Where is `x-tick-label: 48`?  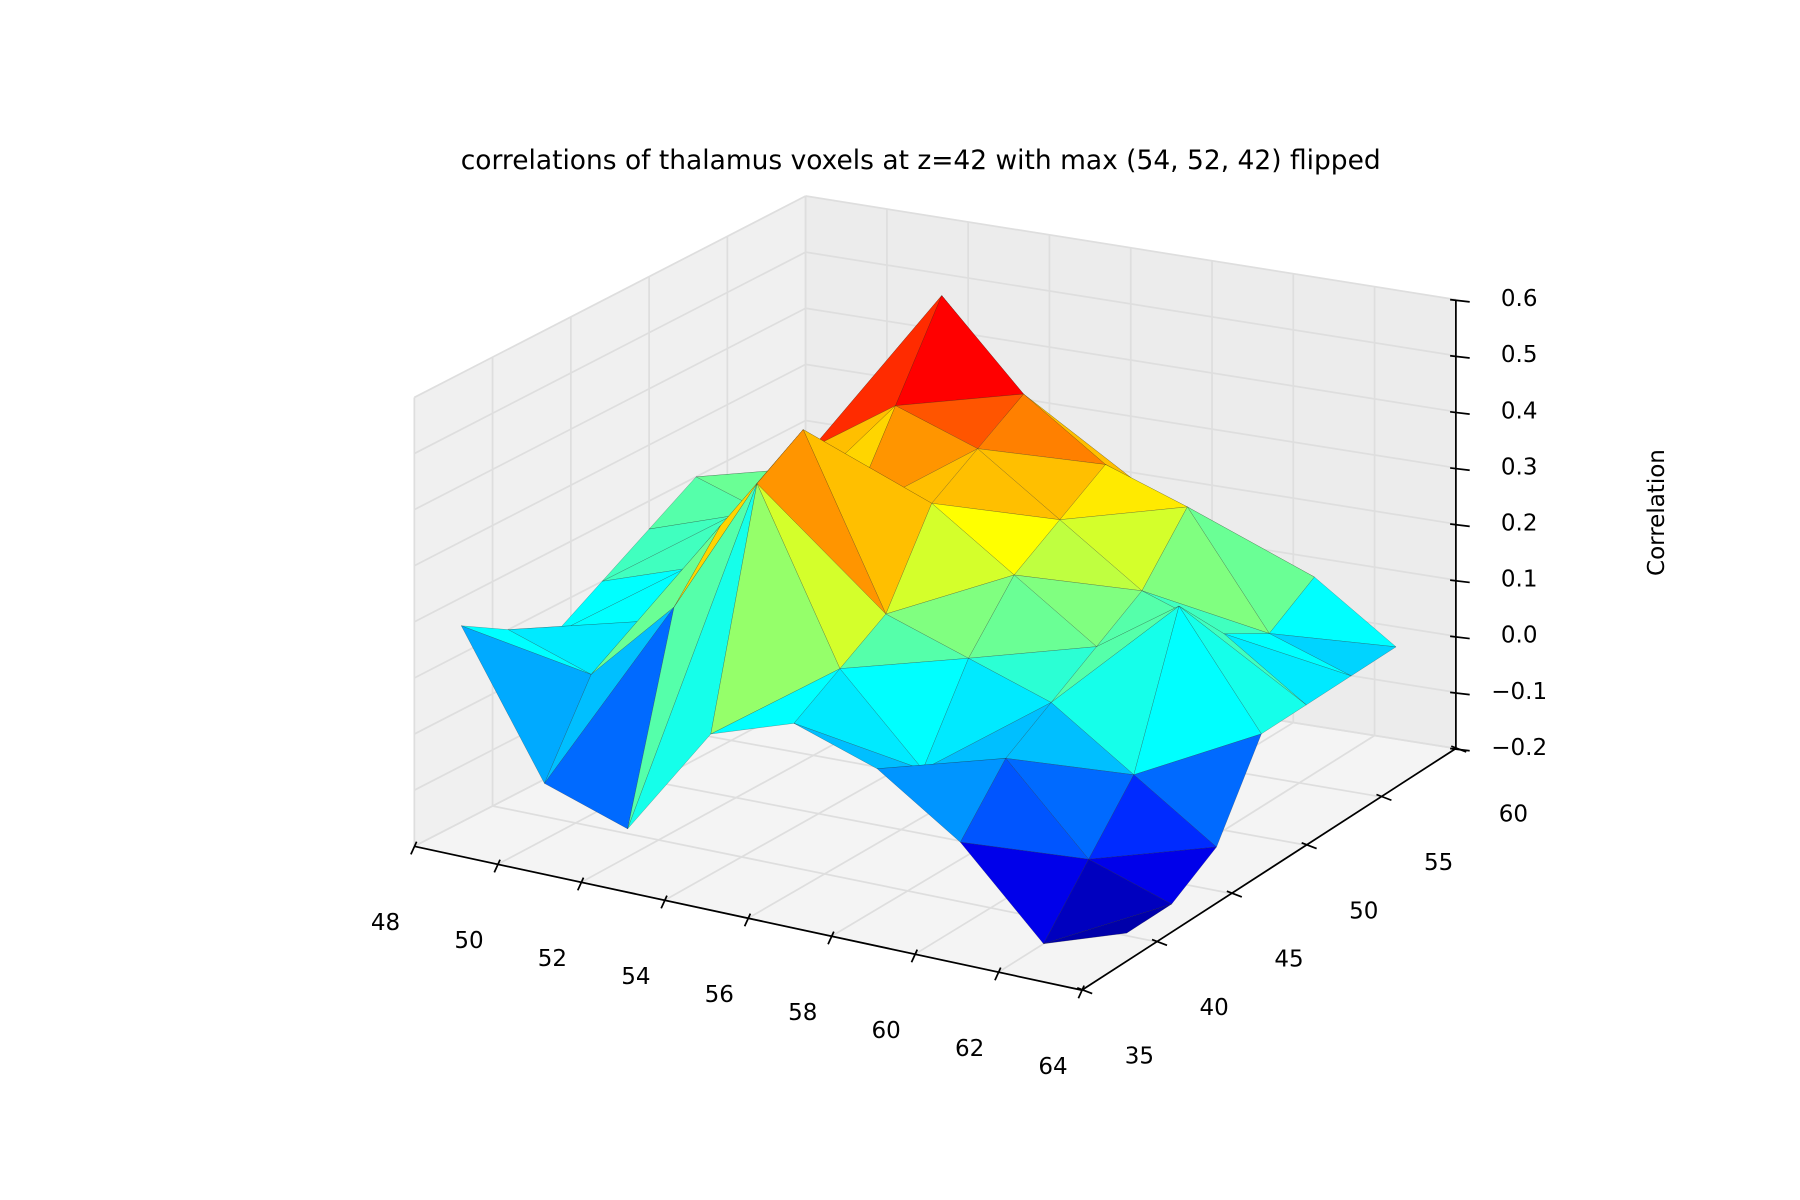 x-tick-label: 48 is located at coordinates (385, 923).